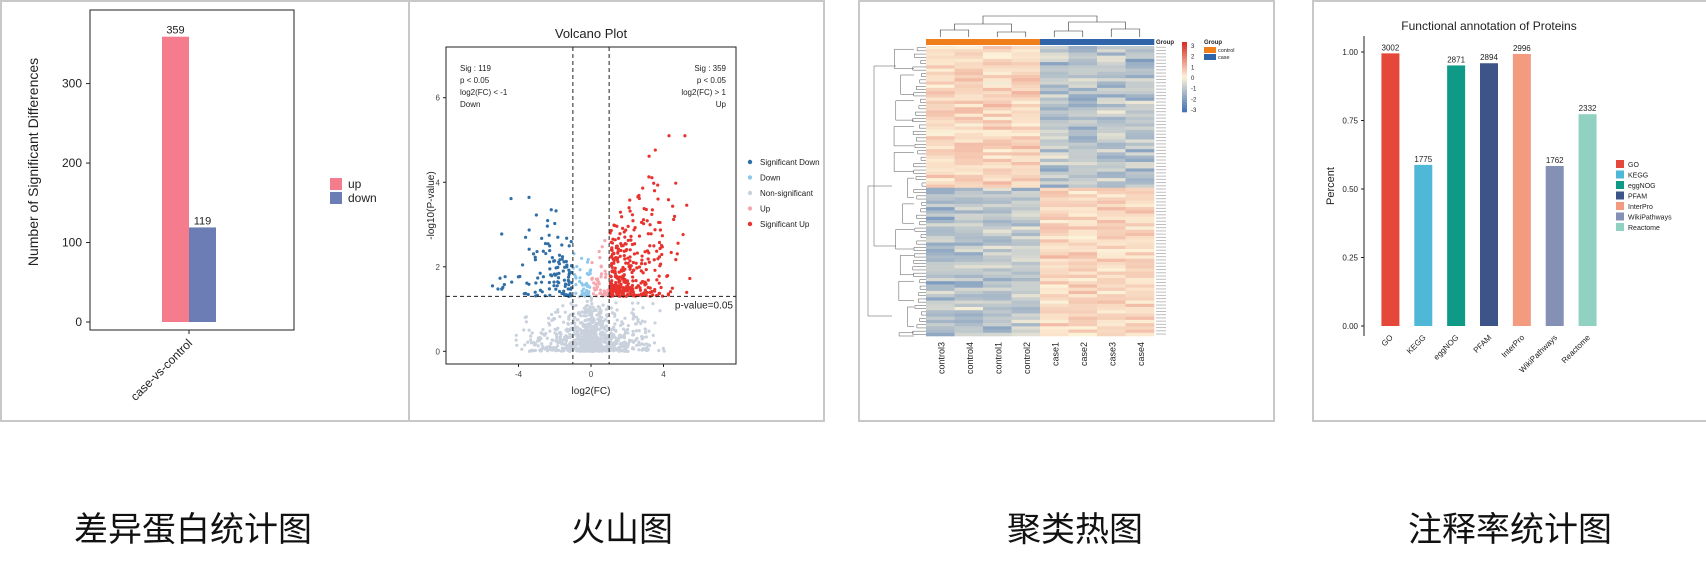 Image resolution: width=1706 pixels, height=567 pixels. I want to click on color-scale-tick-2: 1, so click(1193, 68).